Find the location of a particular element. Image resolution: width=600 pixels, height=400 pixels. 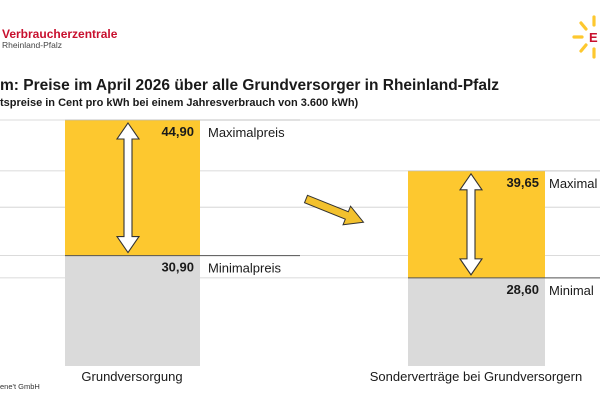

category-label-1: Sonderverträge bei Grundversorgern is located at coordinates (476, 376).